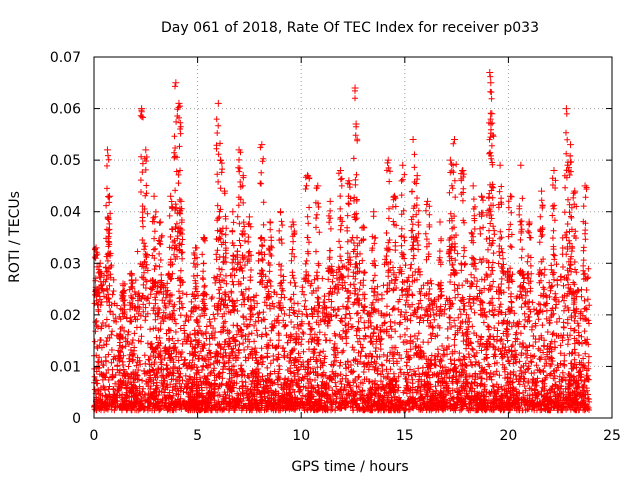 The width and height of the screenshot is (640, 480). What do you see at coordinates (94, 436) in the screenshot?
I see `x-tick-label: 0` at bounding box center [94, 436].